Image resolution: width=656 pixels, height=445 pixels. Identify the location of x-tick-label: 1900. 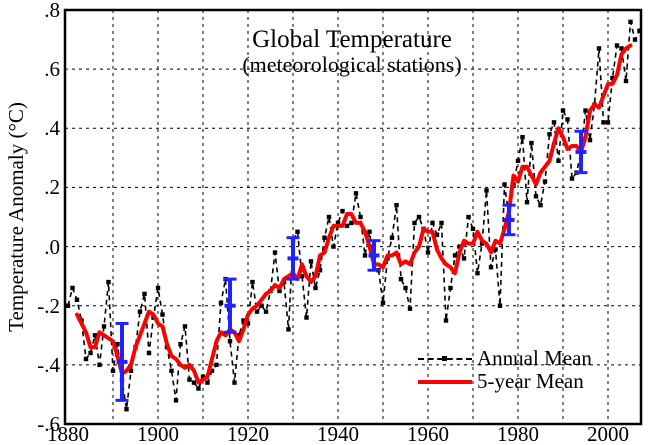
(158, 433).